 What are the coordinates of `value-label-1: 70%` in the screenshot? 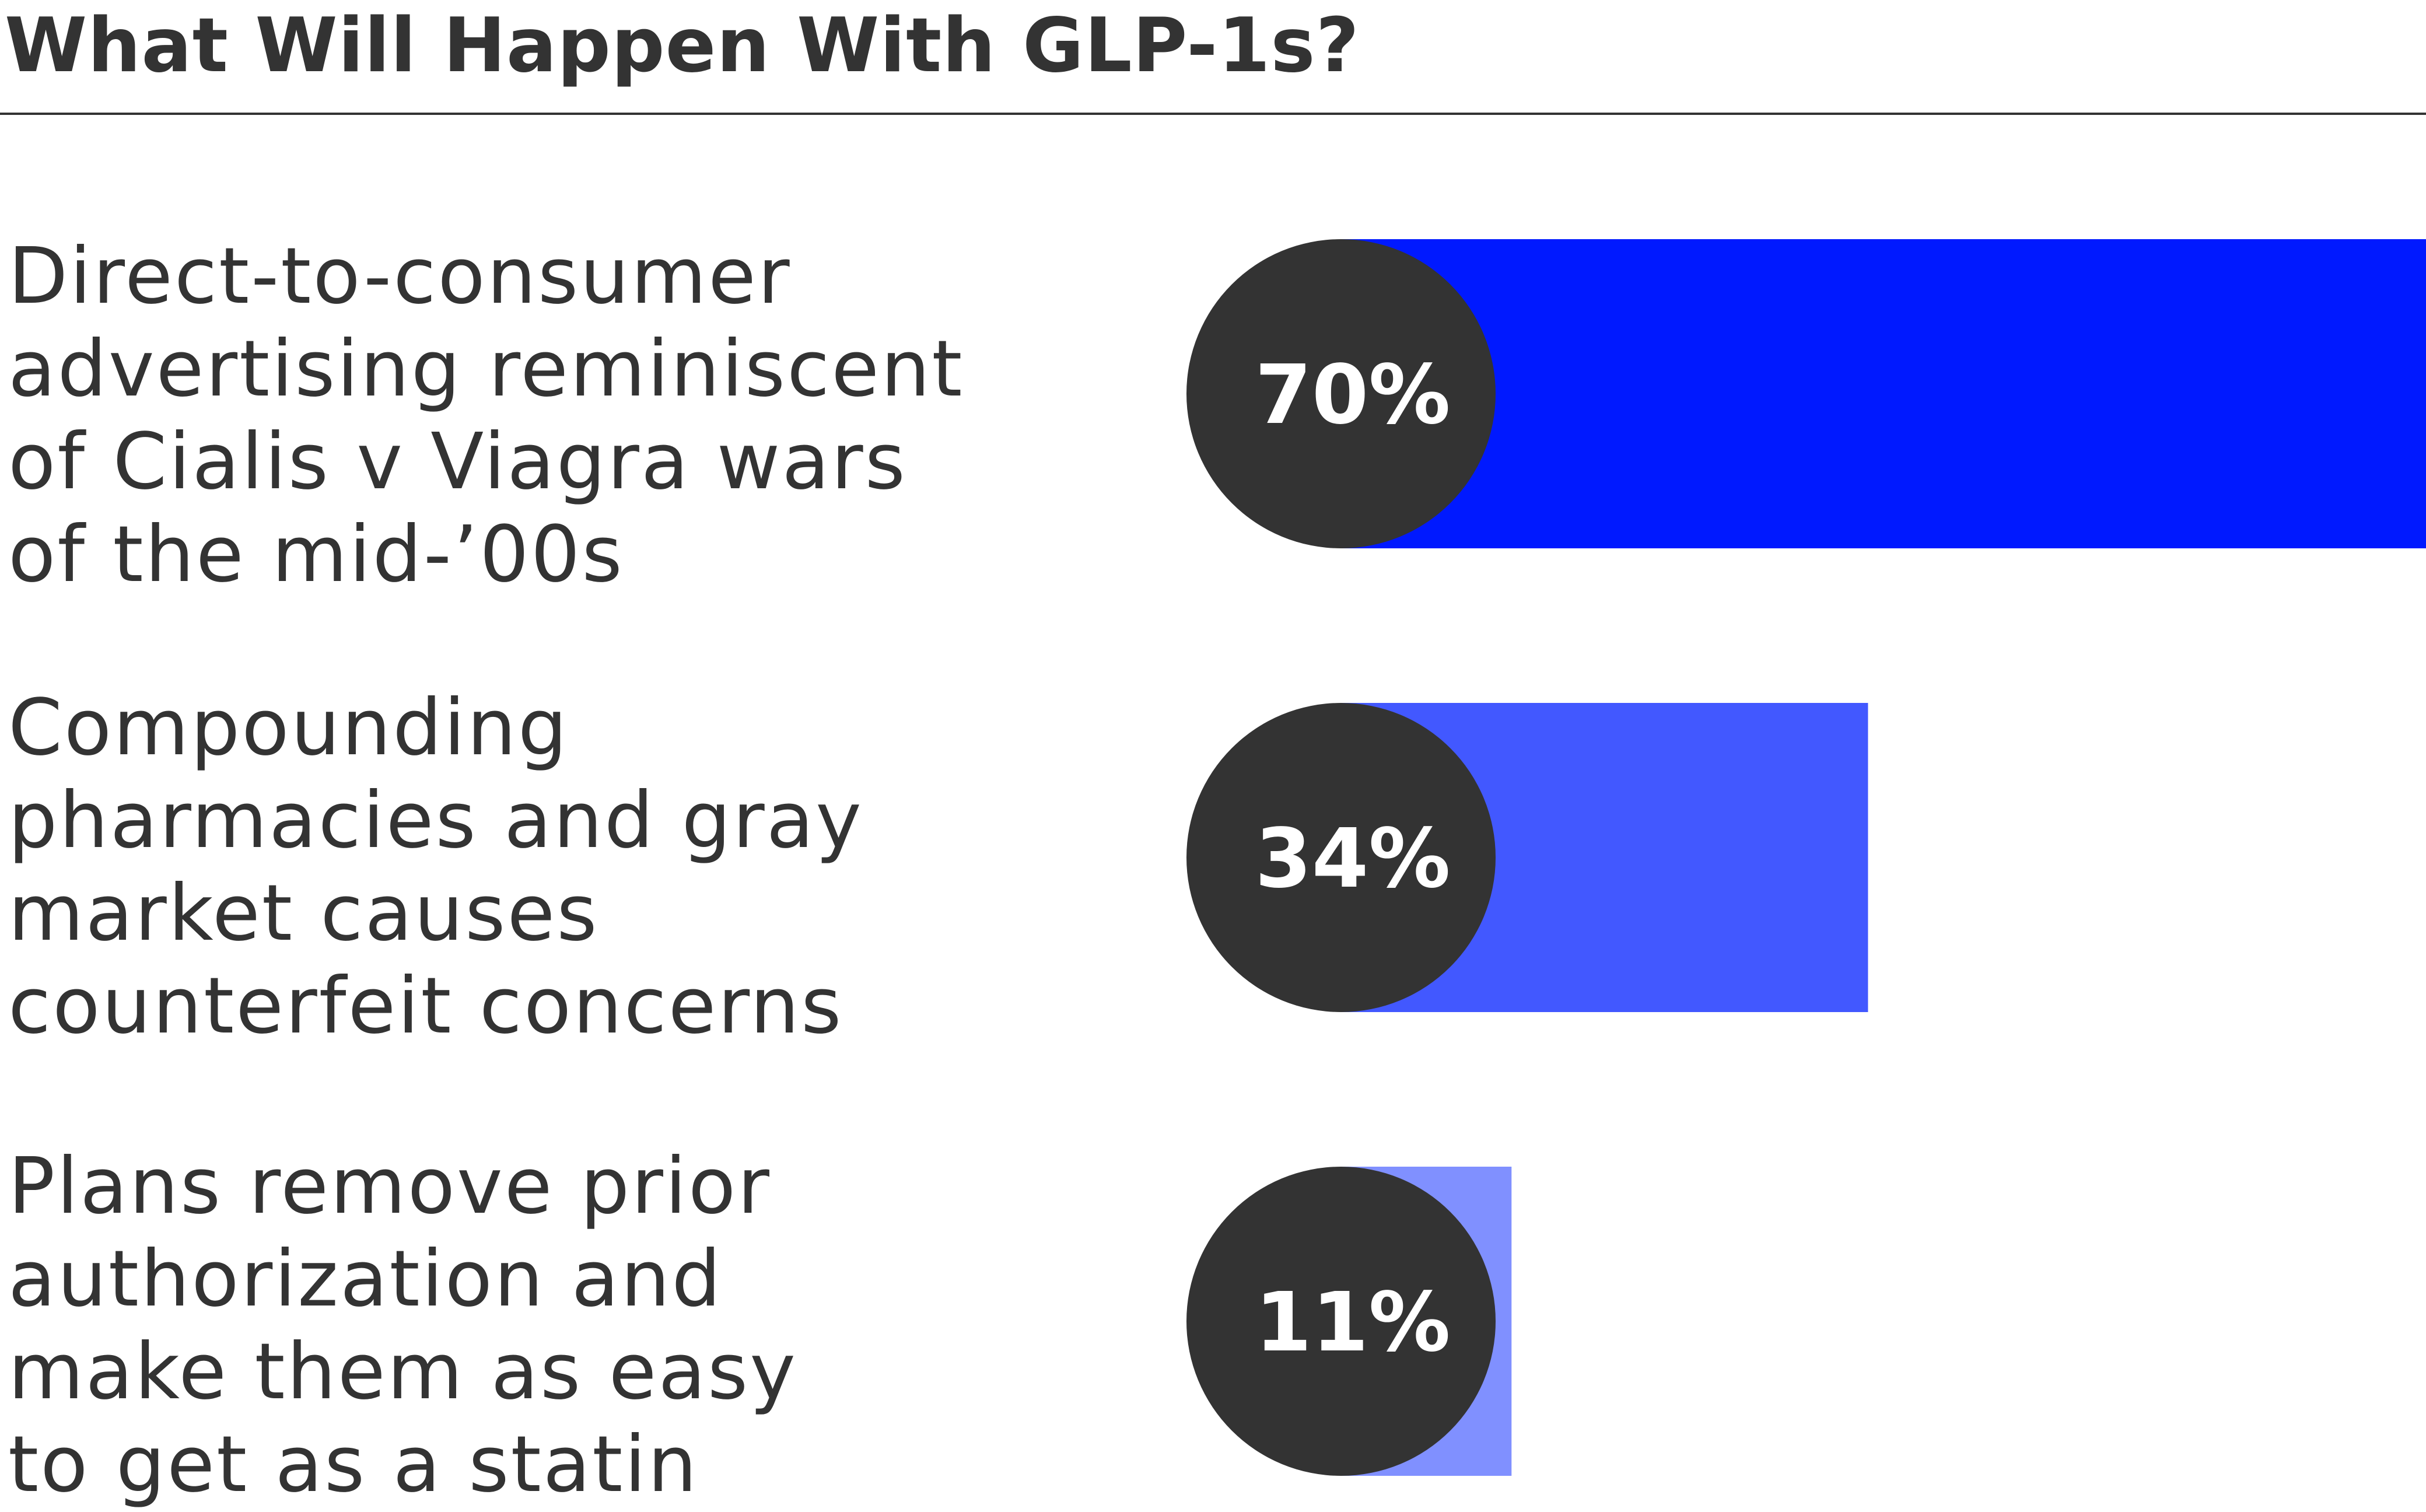 It's located at (1352, 395).